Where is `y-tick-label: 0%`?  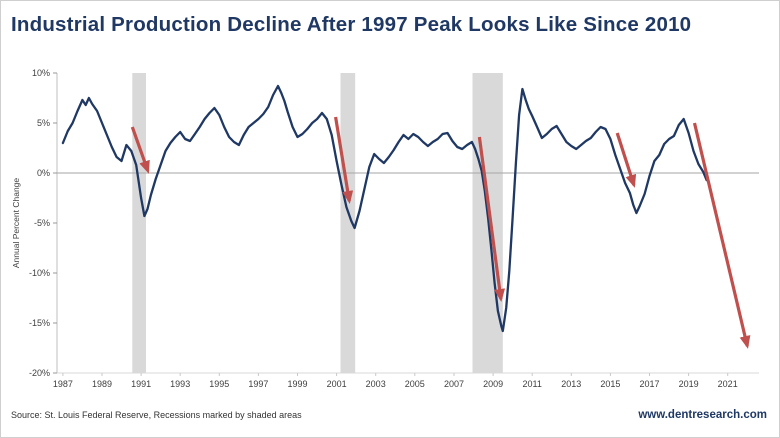 y-tick-label: 0% is located at coordinates (43, 173).